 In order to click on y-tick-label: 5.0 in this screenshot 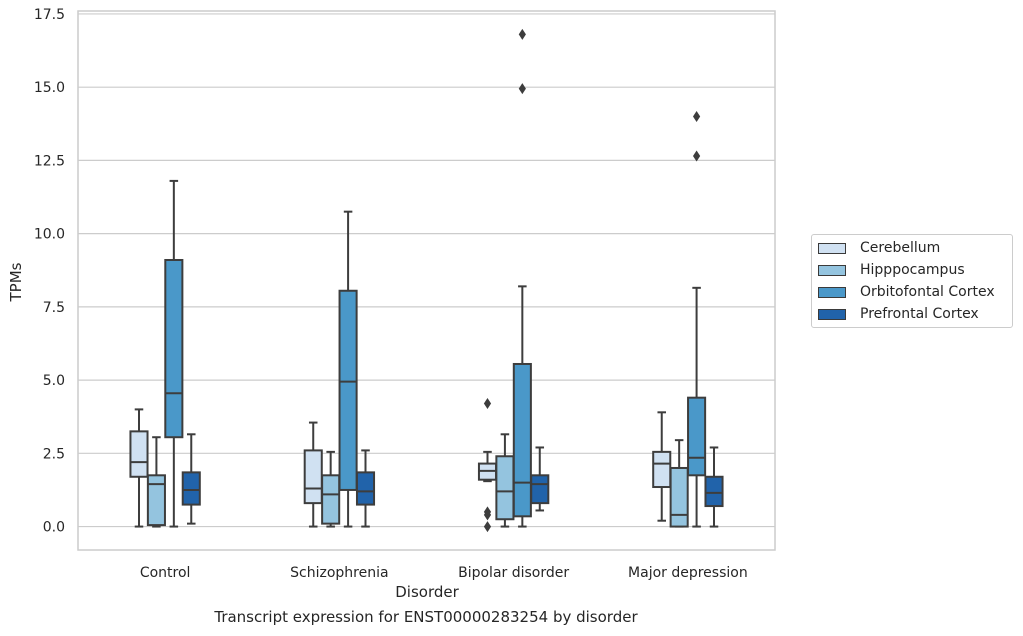, I will do `click(54, 381)`.